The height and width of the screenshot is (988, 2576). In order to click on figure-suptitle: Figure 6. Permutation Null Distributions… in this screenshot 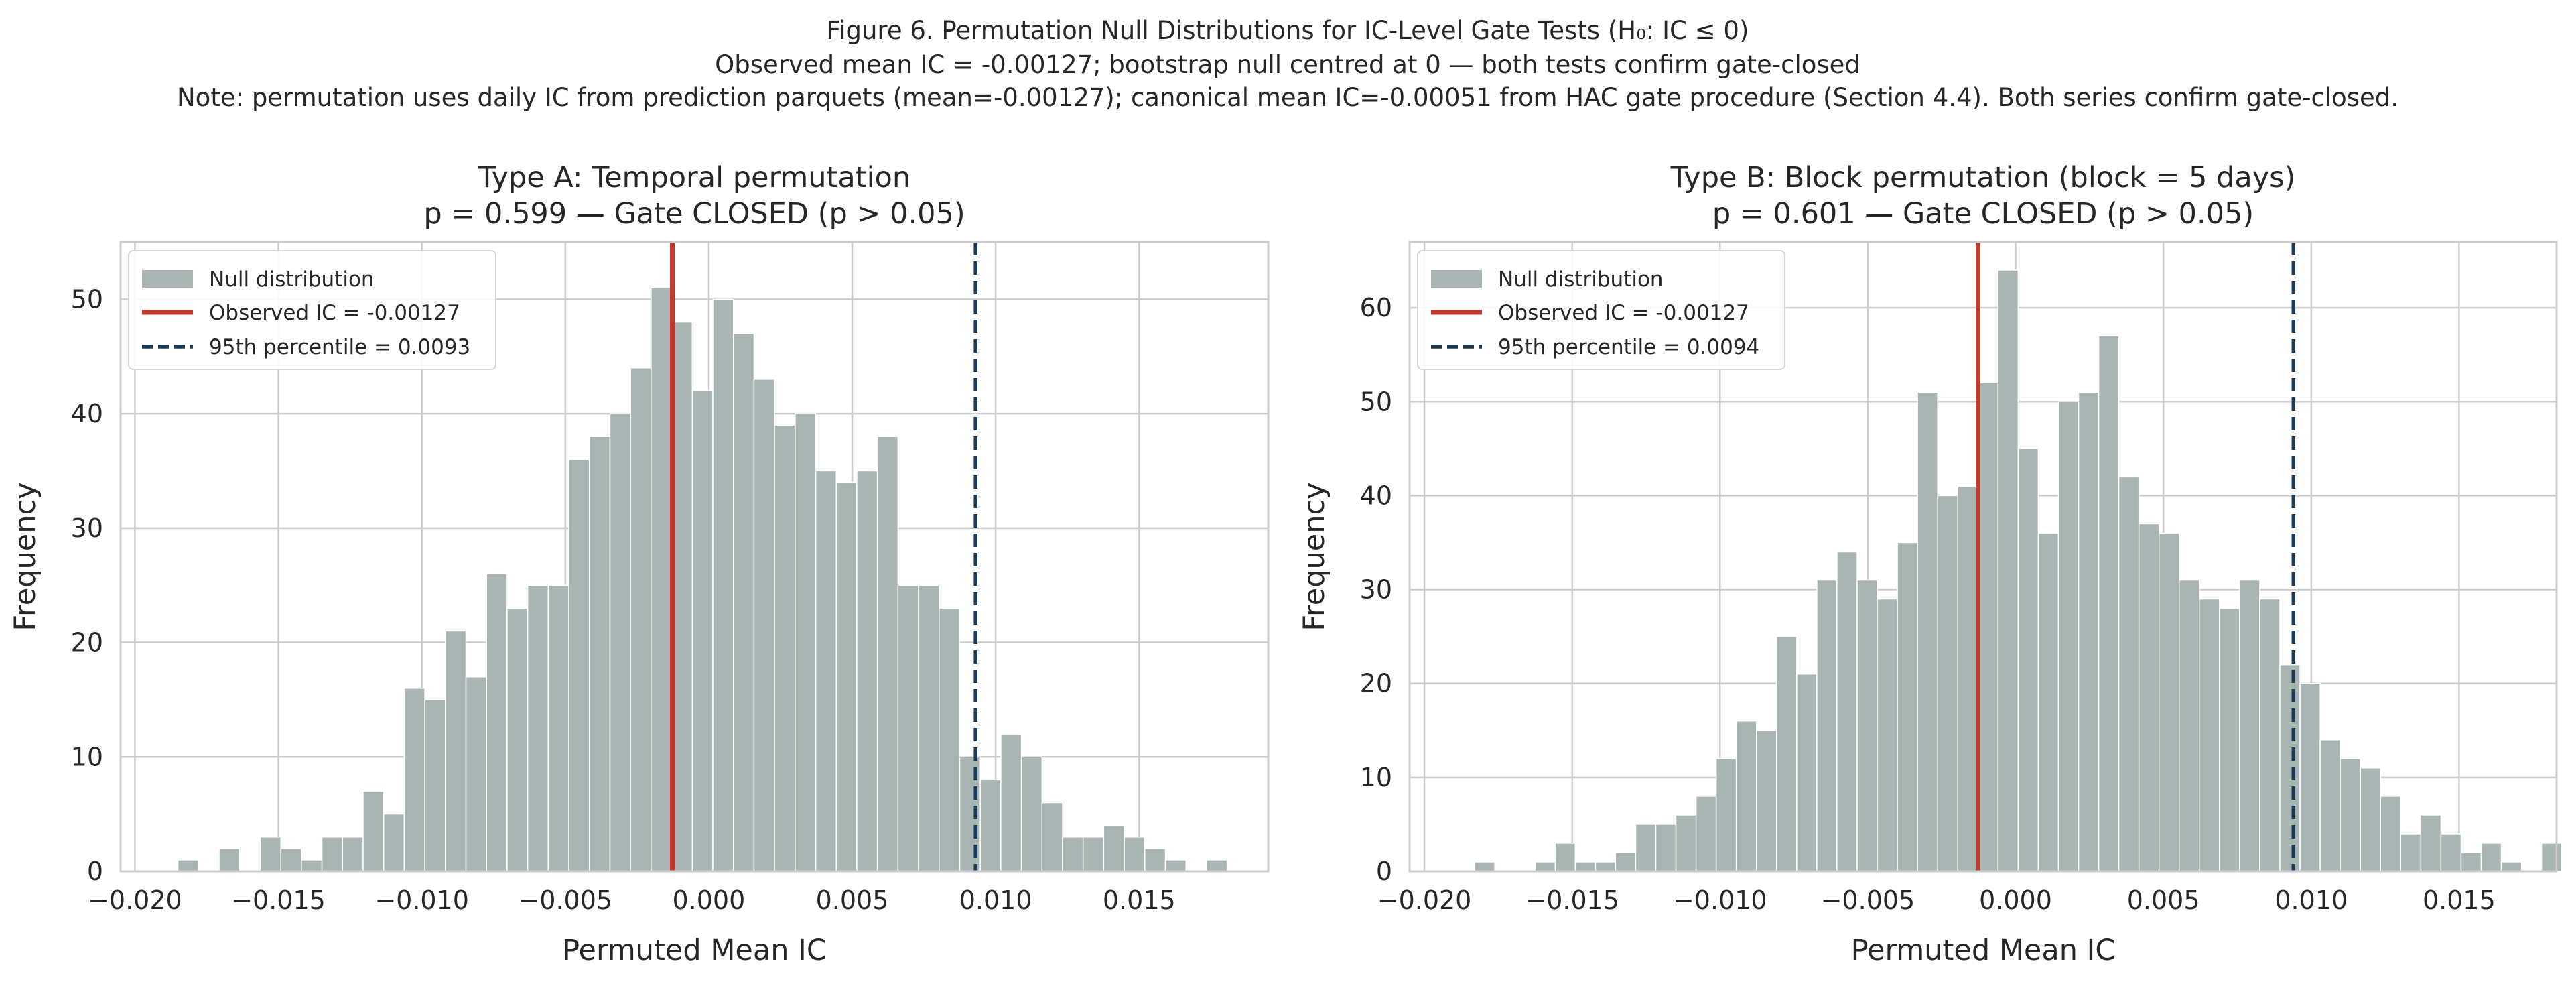, I will do `click(1287, 64)`.